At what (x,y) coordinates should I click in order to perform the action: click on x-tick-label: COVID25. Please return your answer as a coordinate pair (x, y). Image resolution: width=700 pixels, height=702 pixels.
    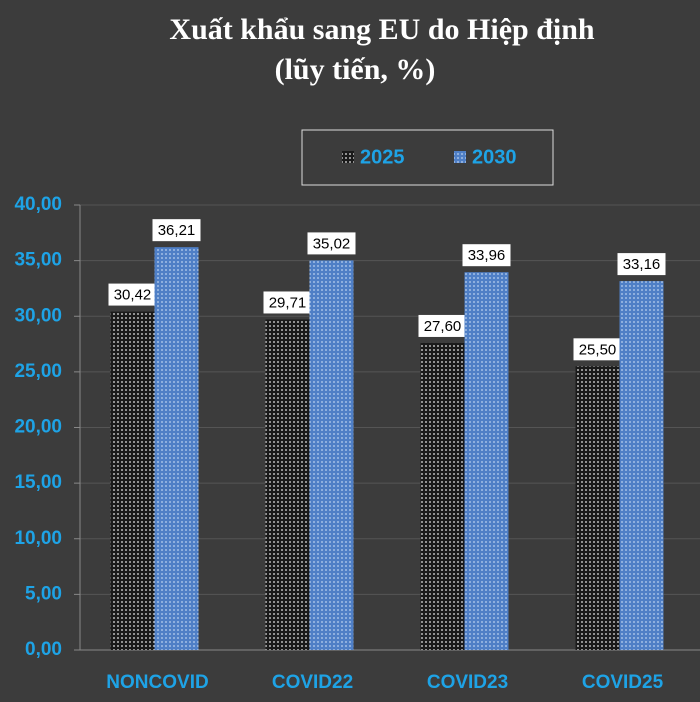
    Looking at the image, I should click on (623, 682).